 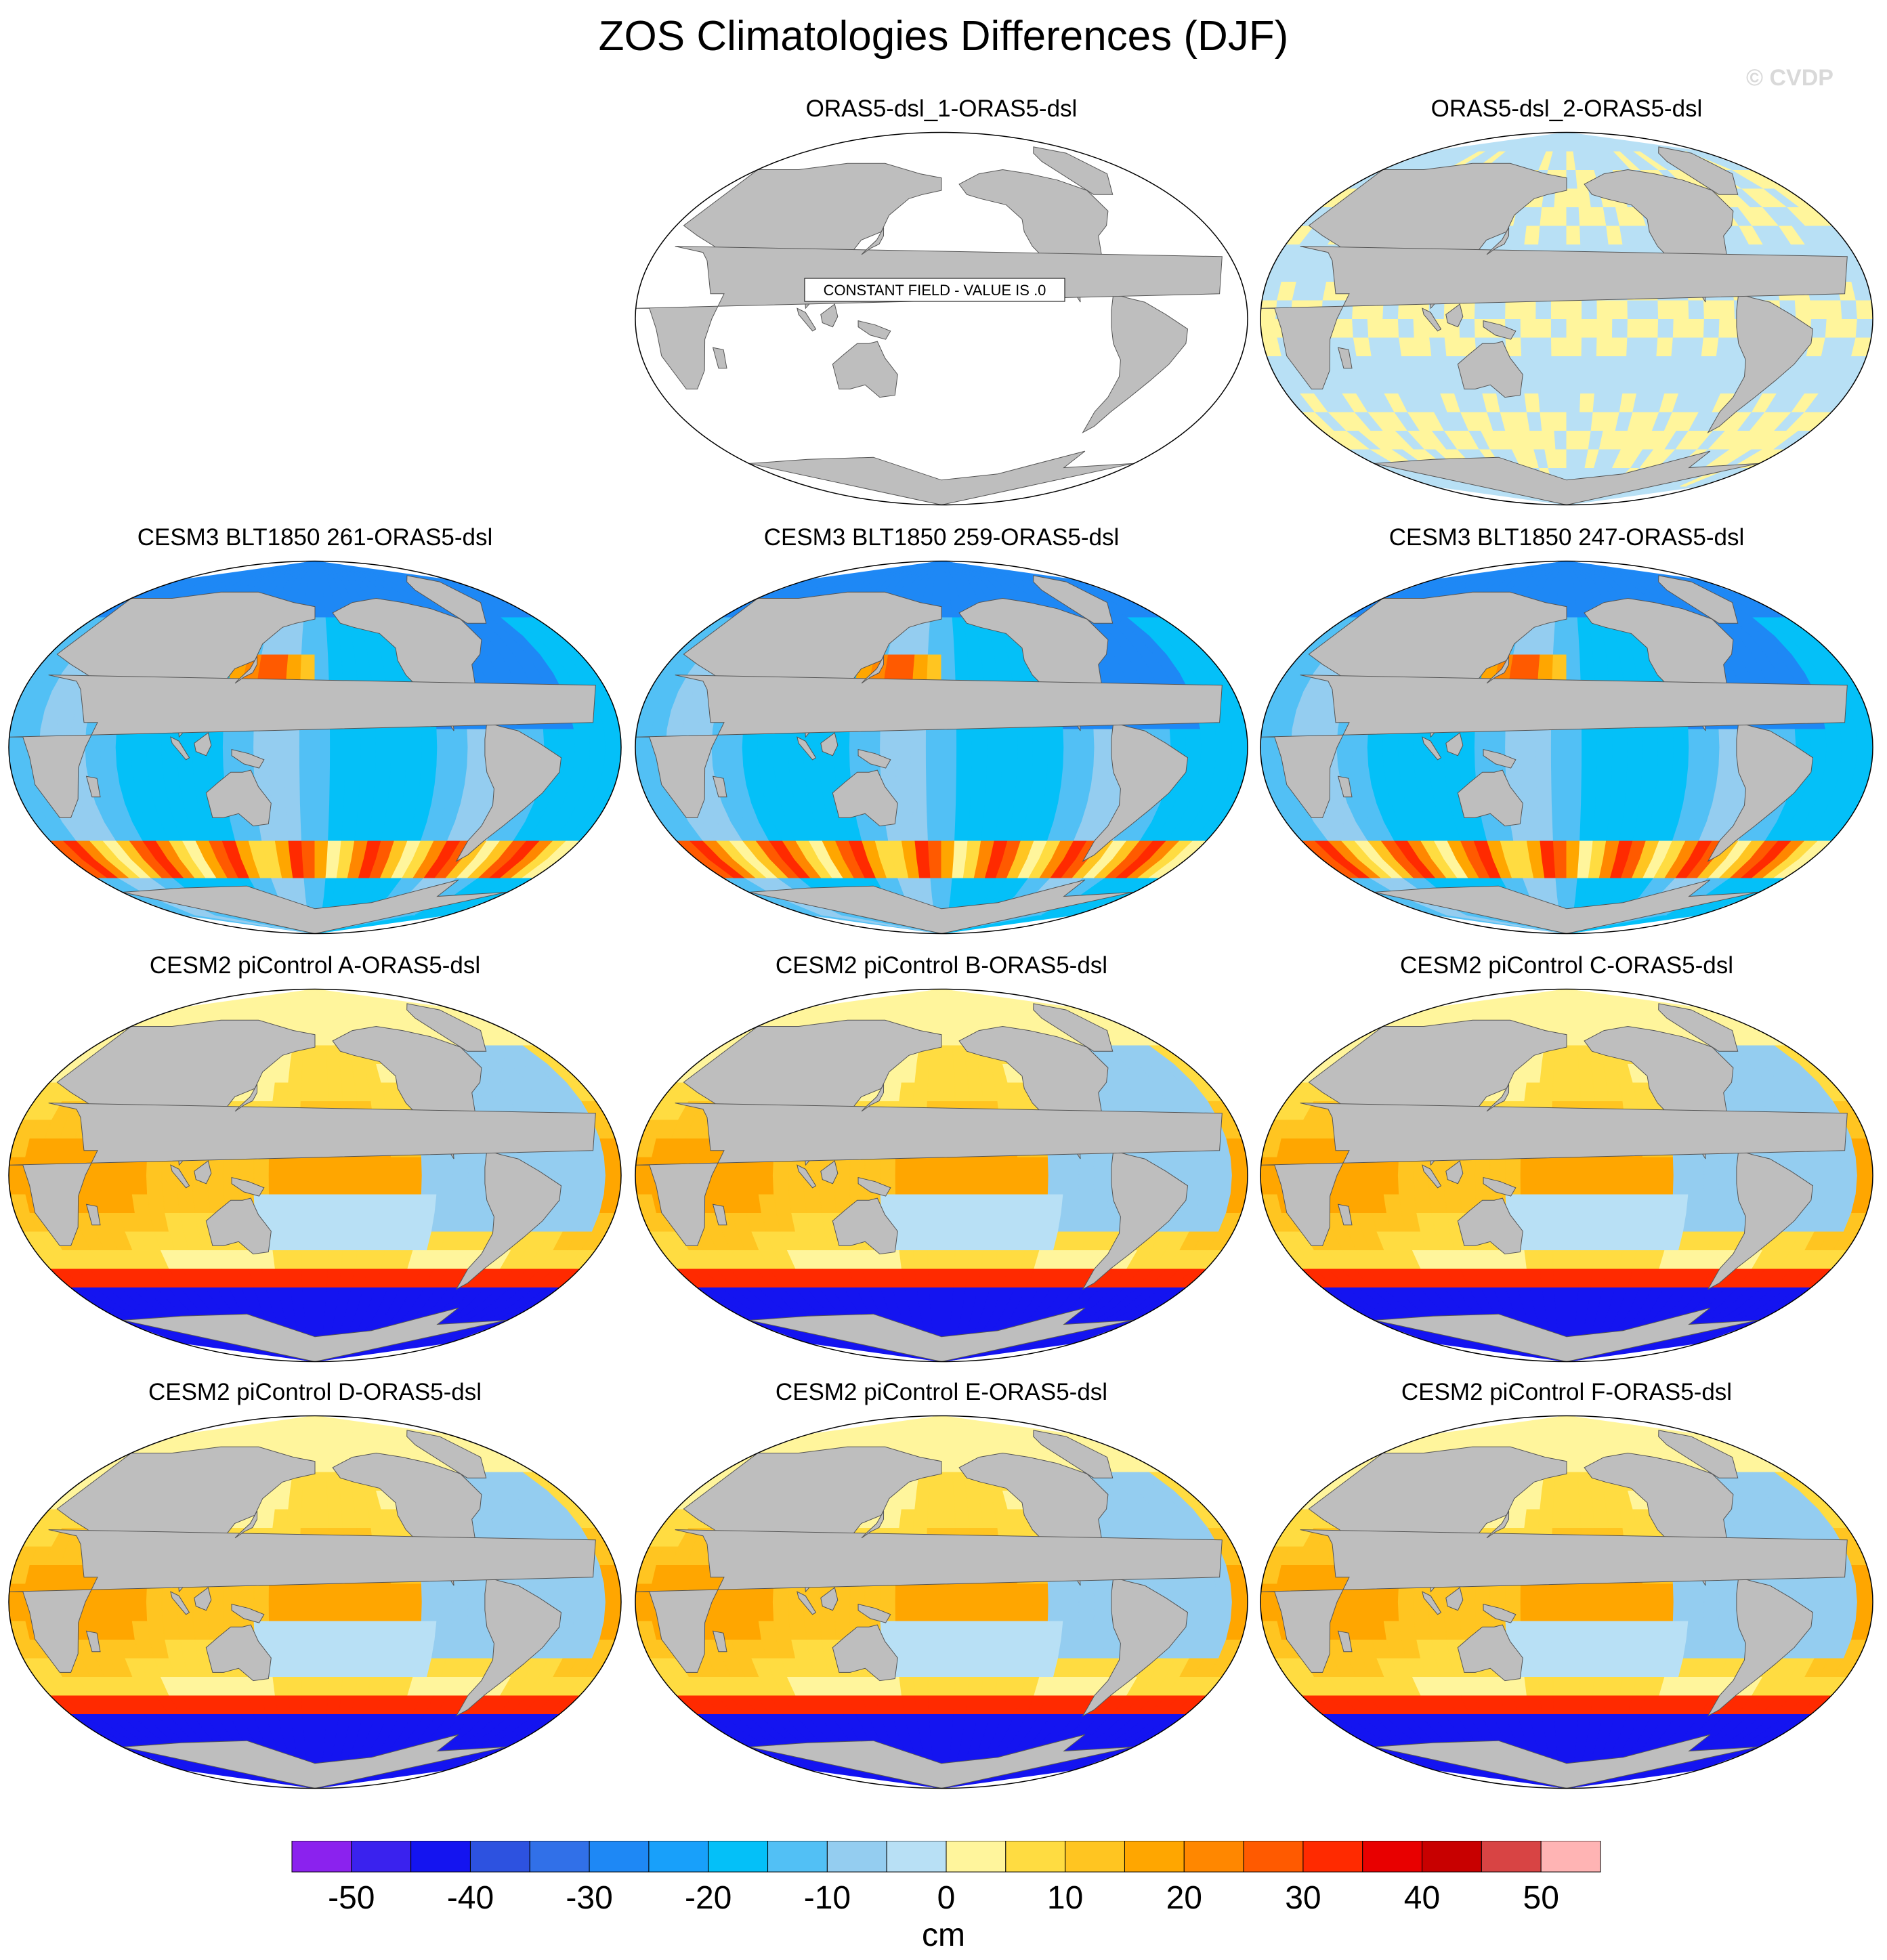 I want to click on panel-title: CESM2 piControl B-ORAS5-dsl, so click(x=942, y=965).